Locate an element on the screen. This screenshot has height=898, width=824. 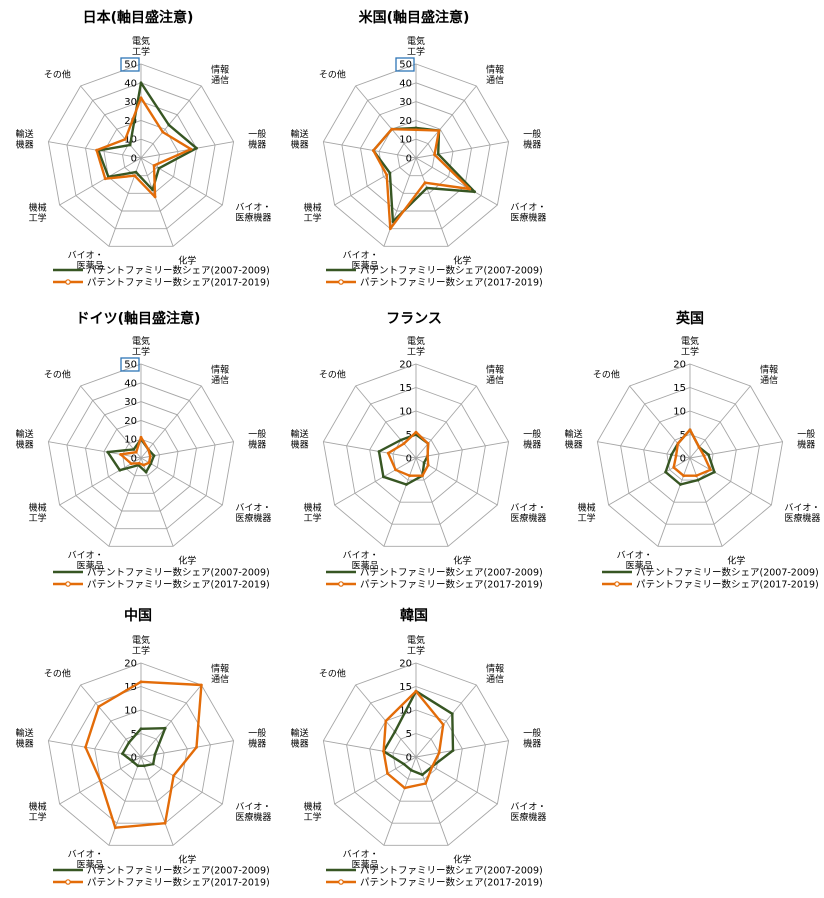
tick-label: 0 is located at coordinates (134, 459).